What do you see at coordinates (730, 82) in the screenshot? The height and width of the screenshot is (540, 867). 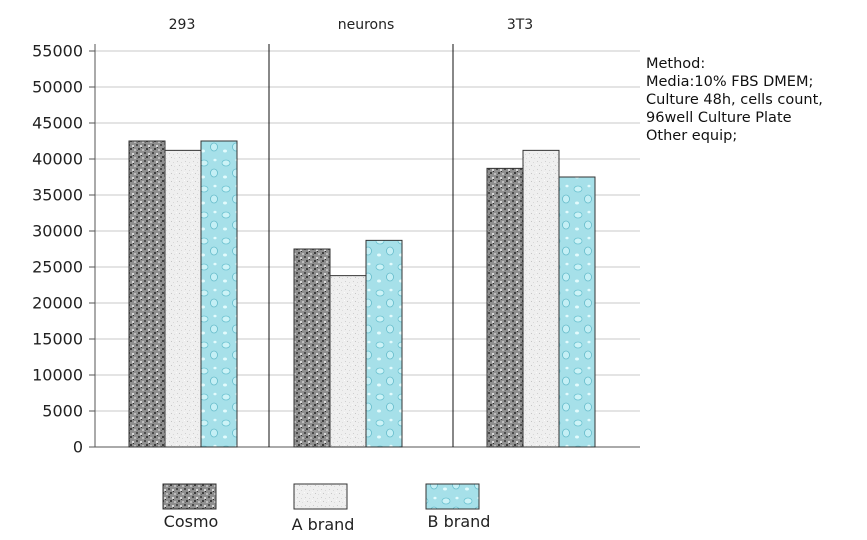 I see `method-line: Media:10% FBS DMEM;` at bounding box center [730, 82].